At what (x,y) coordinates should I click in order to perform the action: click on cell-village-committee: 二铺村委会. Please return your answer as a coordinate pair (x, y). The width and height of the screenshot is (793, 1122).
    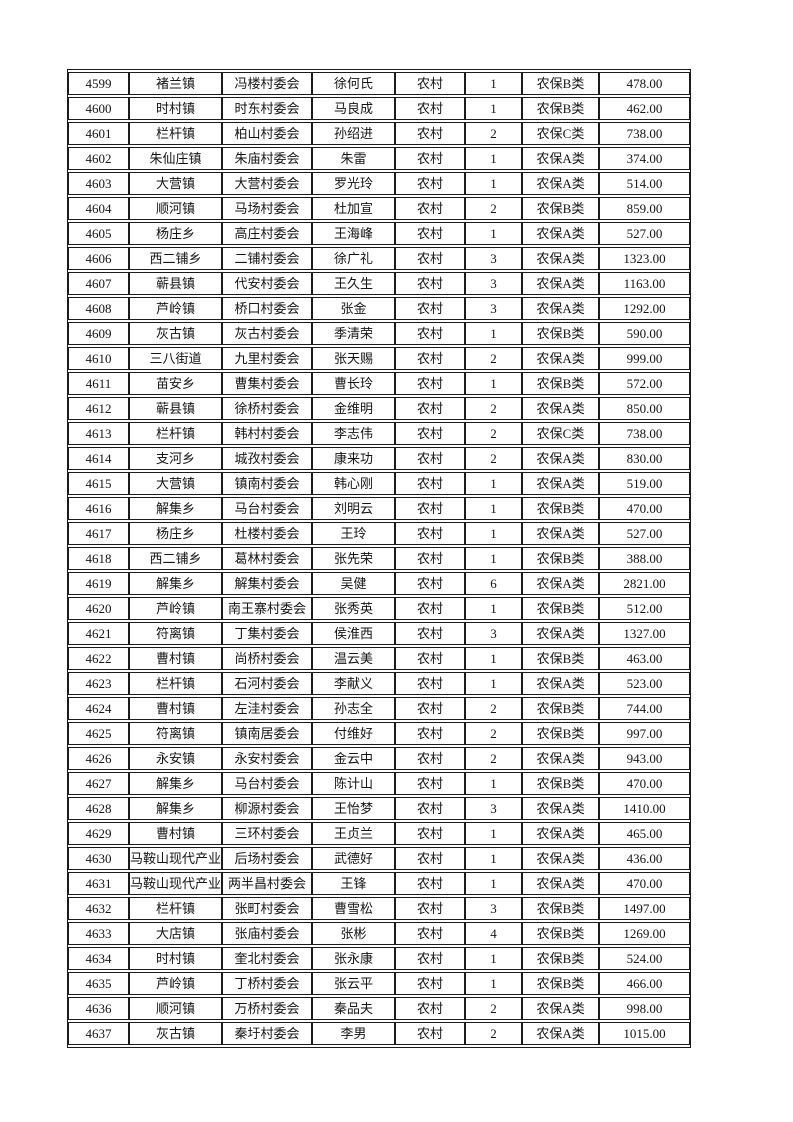
    Looking at the image, I should click on (267, 258).